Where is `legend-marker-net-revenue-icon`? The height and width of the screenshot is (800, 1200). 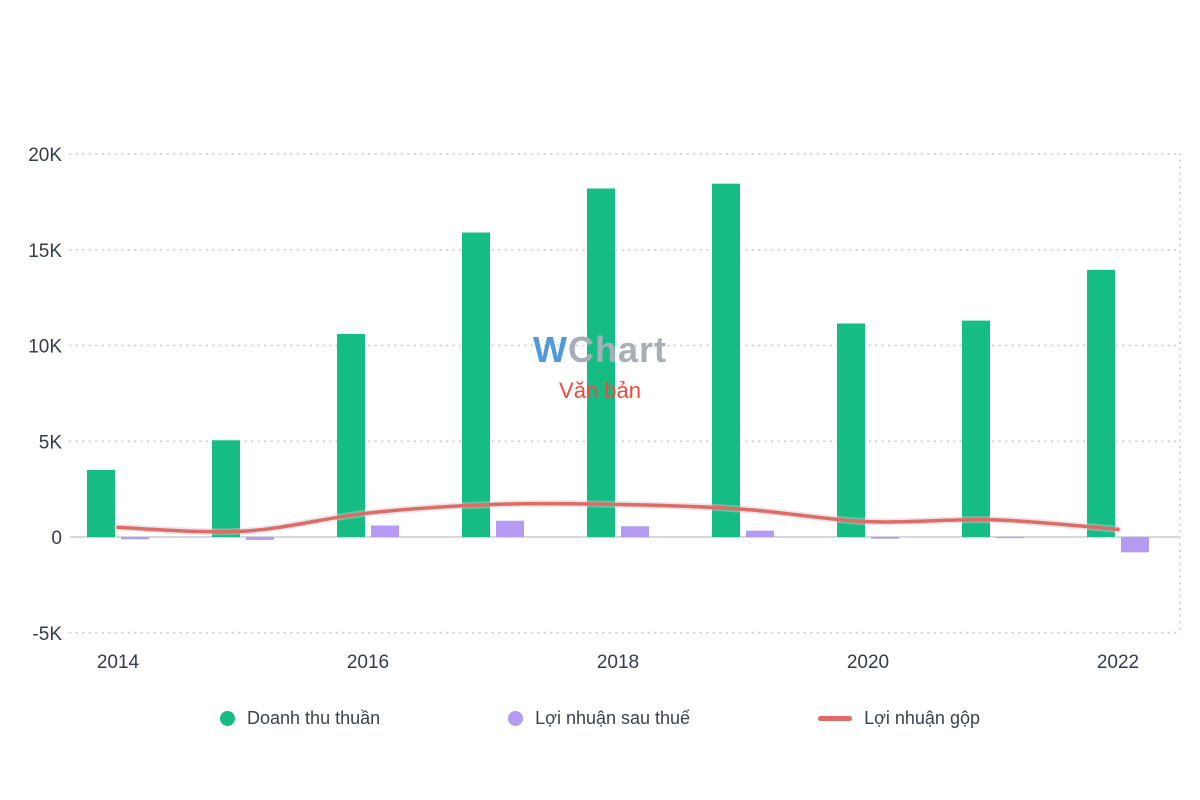
legend-marker-net-revenue-icon is located at coordinates (228, 718).